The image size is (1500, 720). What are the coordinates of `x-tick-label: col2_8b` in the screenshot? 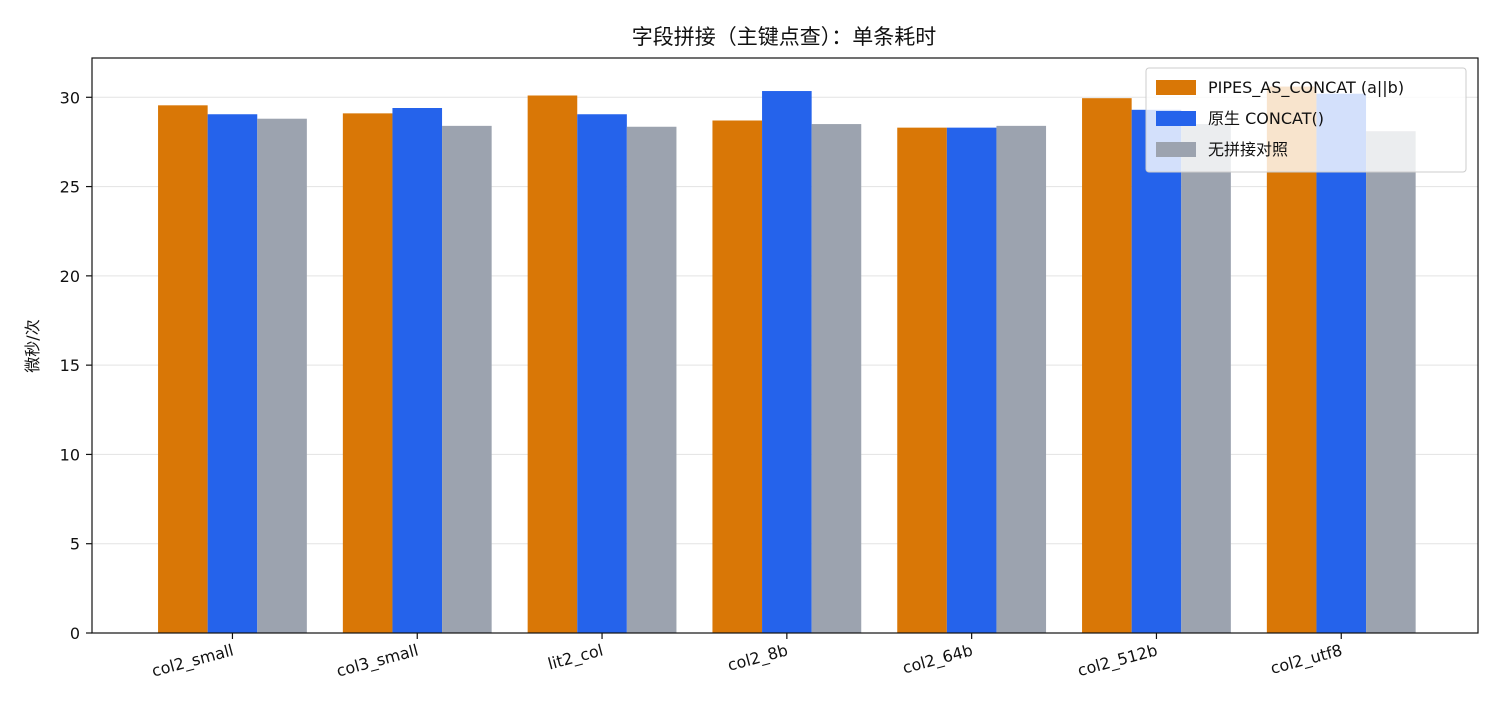 It's located at (758, 658).